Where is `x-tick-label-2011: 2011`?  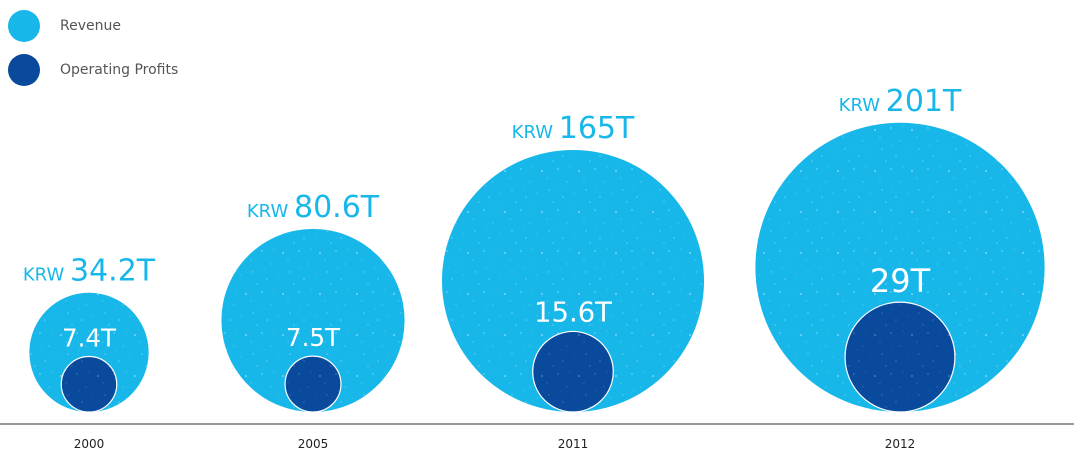
x-tick-label-2011: 2011 is located at coordinates (573, 444).